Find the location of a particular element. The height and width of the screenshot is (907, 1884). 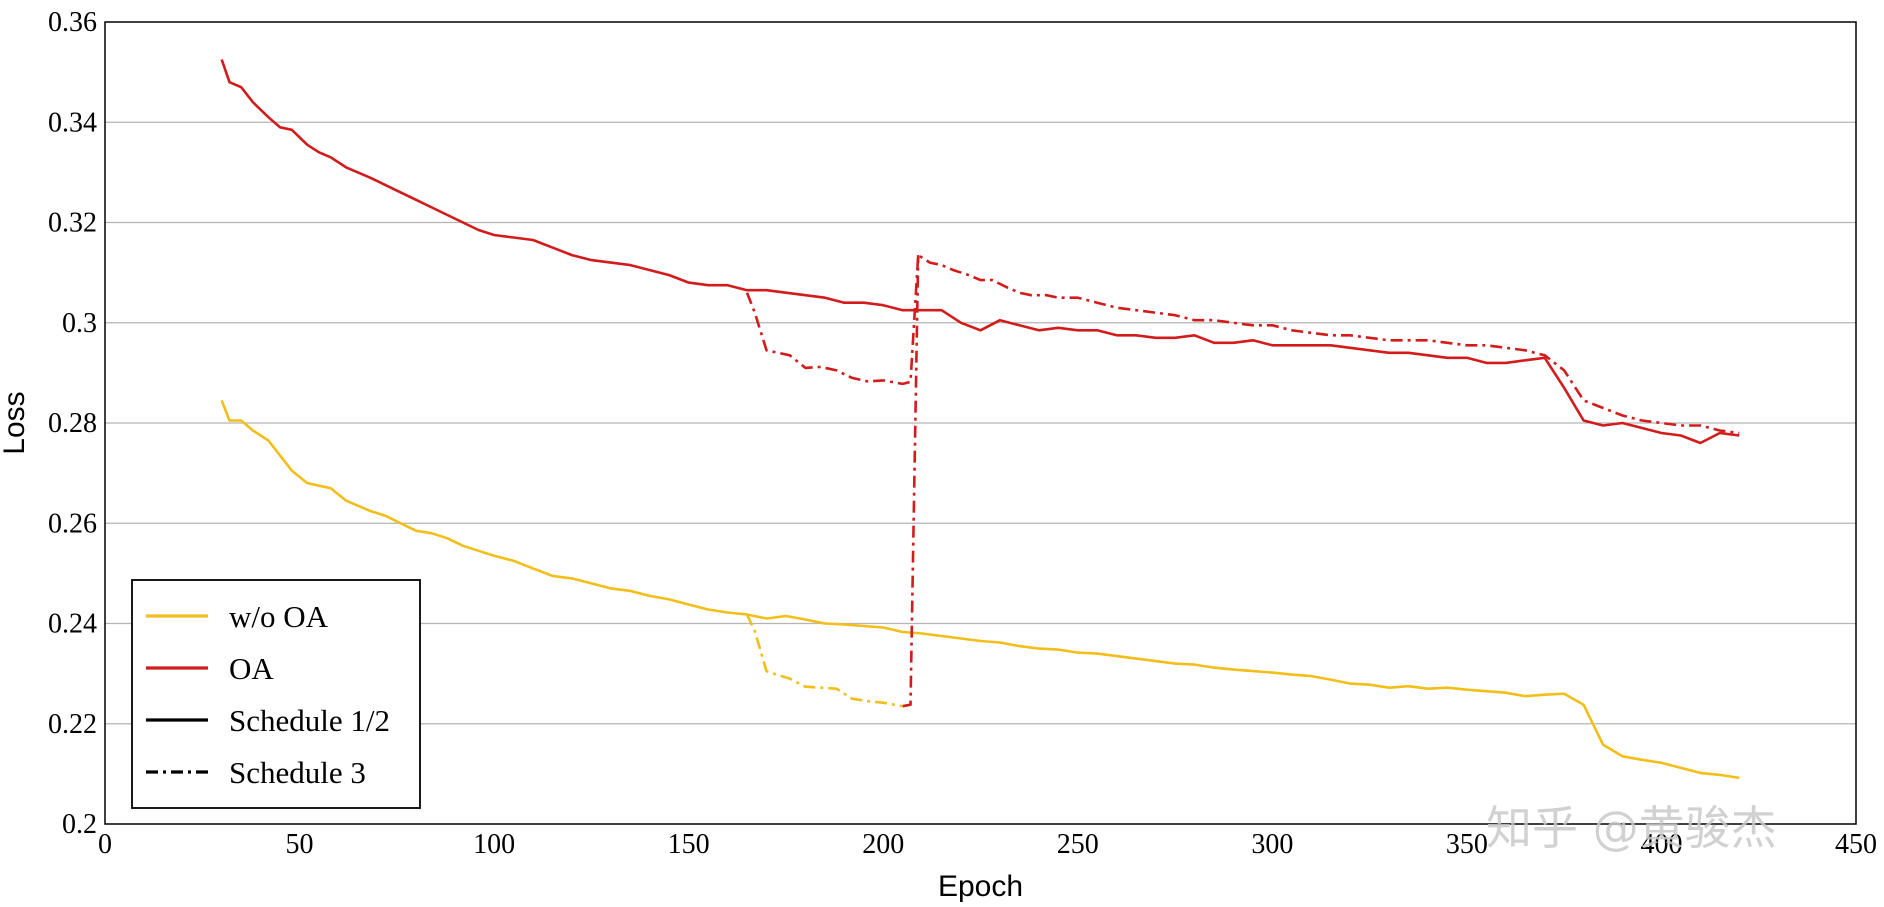

y-tick-label: 0.24 is located at coordinates (72, 624).